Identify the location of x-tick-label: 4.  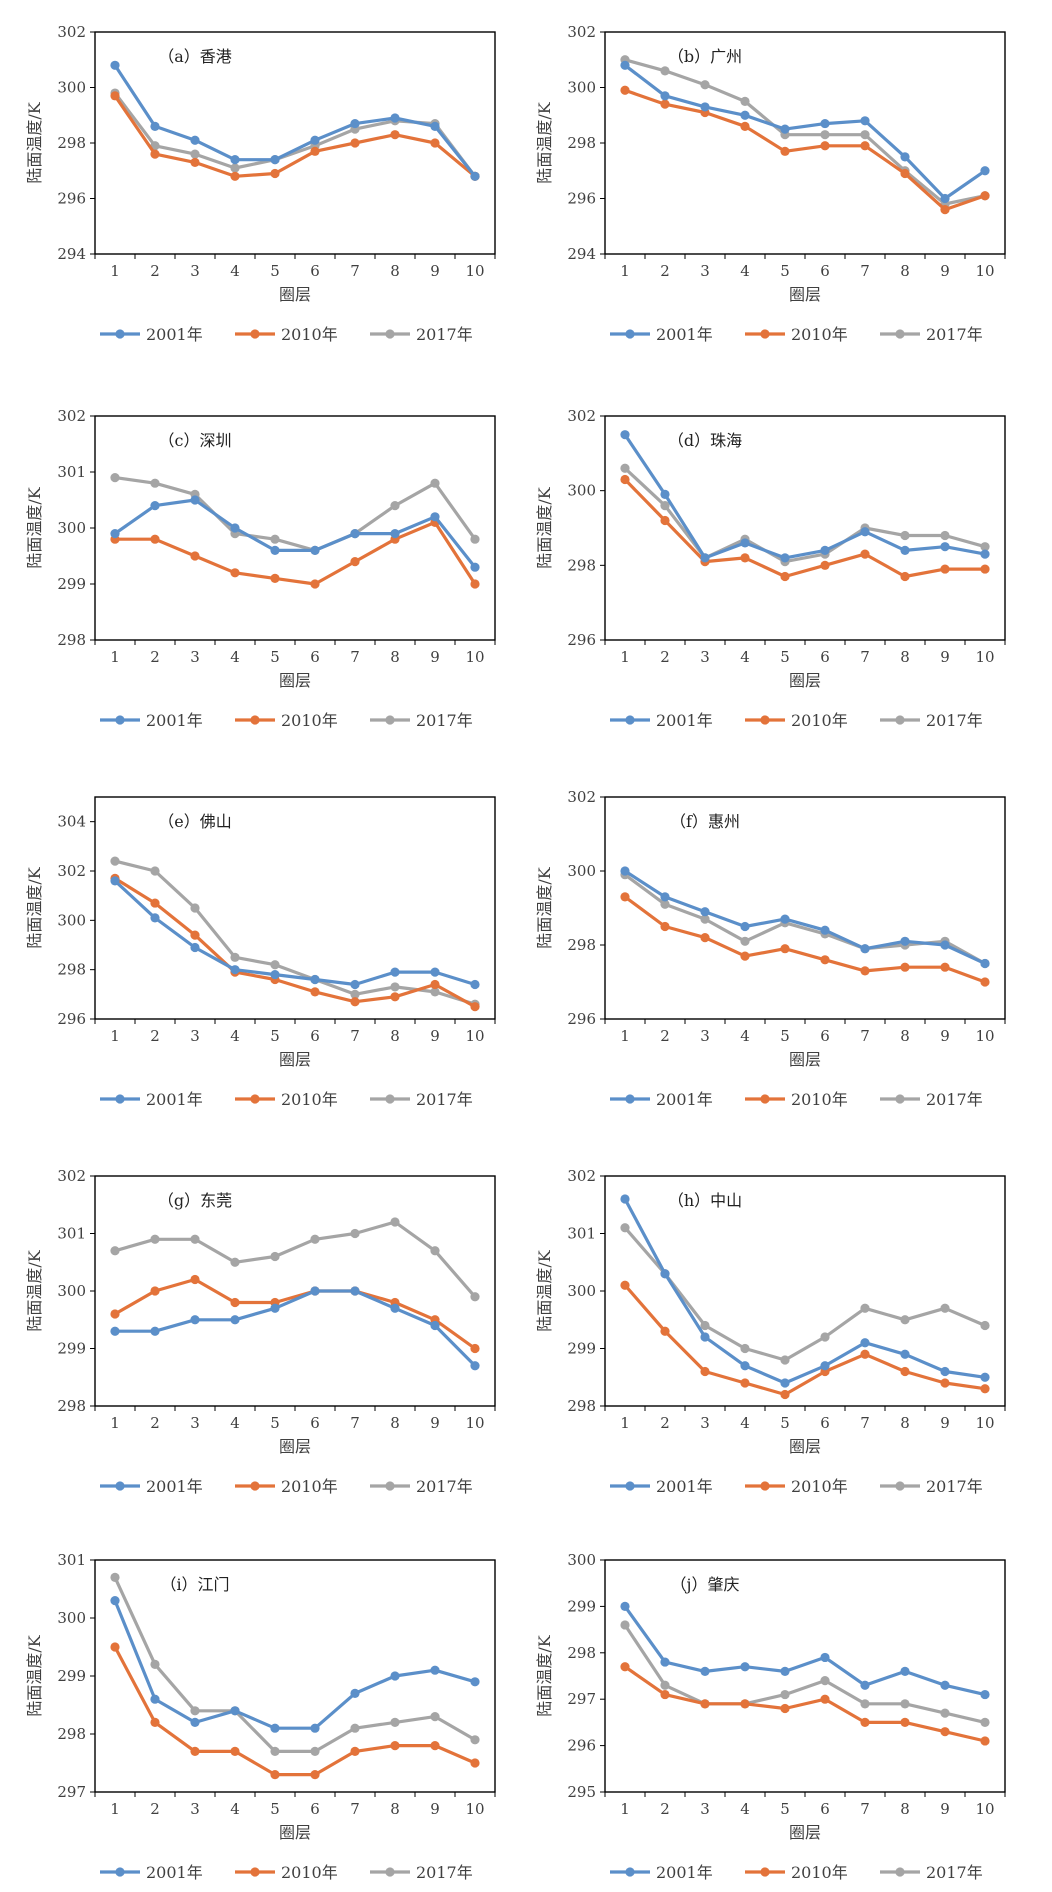
(235, 1036).